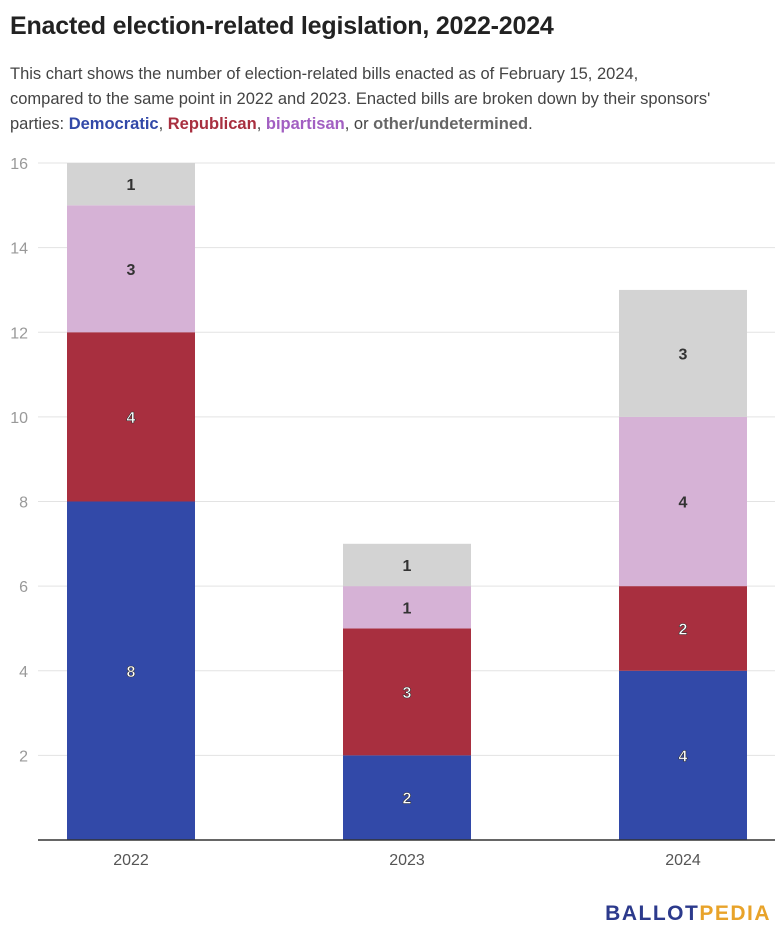 The image size is (783, 934). What do you see at coordinates (19, 249) in the screenshot?
I see `y-tick-label: 14` at bounding box center [19, 249].